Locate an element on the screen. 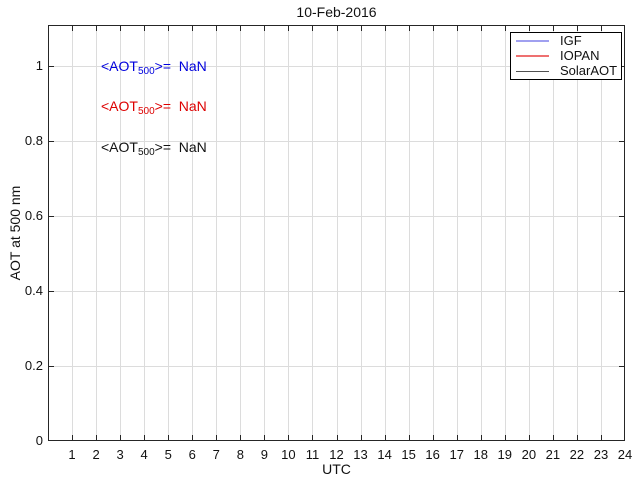 The image size is (640, 480). x-tick-label: 9 is located at coordinates (264, 454).